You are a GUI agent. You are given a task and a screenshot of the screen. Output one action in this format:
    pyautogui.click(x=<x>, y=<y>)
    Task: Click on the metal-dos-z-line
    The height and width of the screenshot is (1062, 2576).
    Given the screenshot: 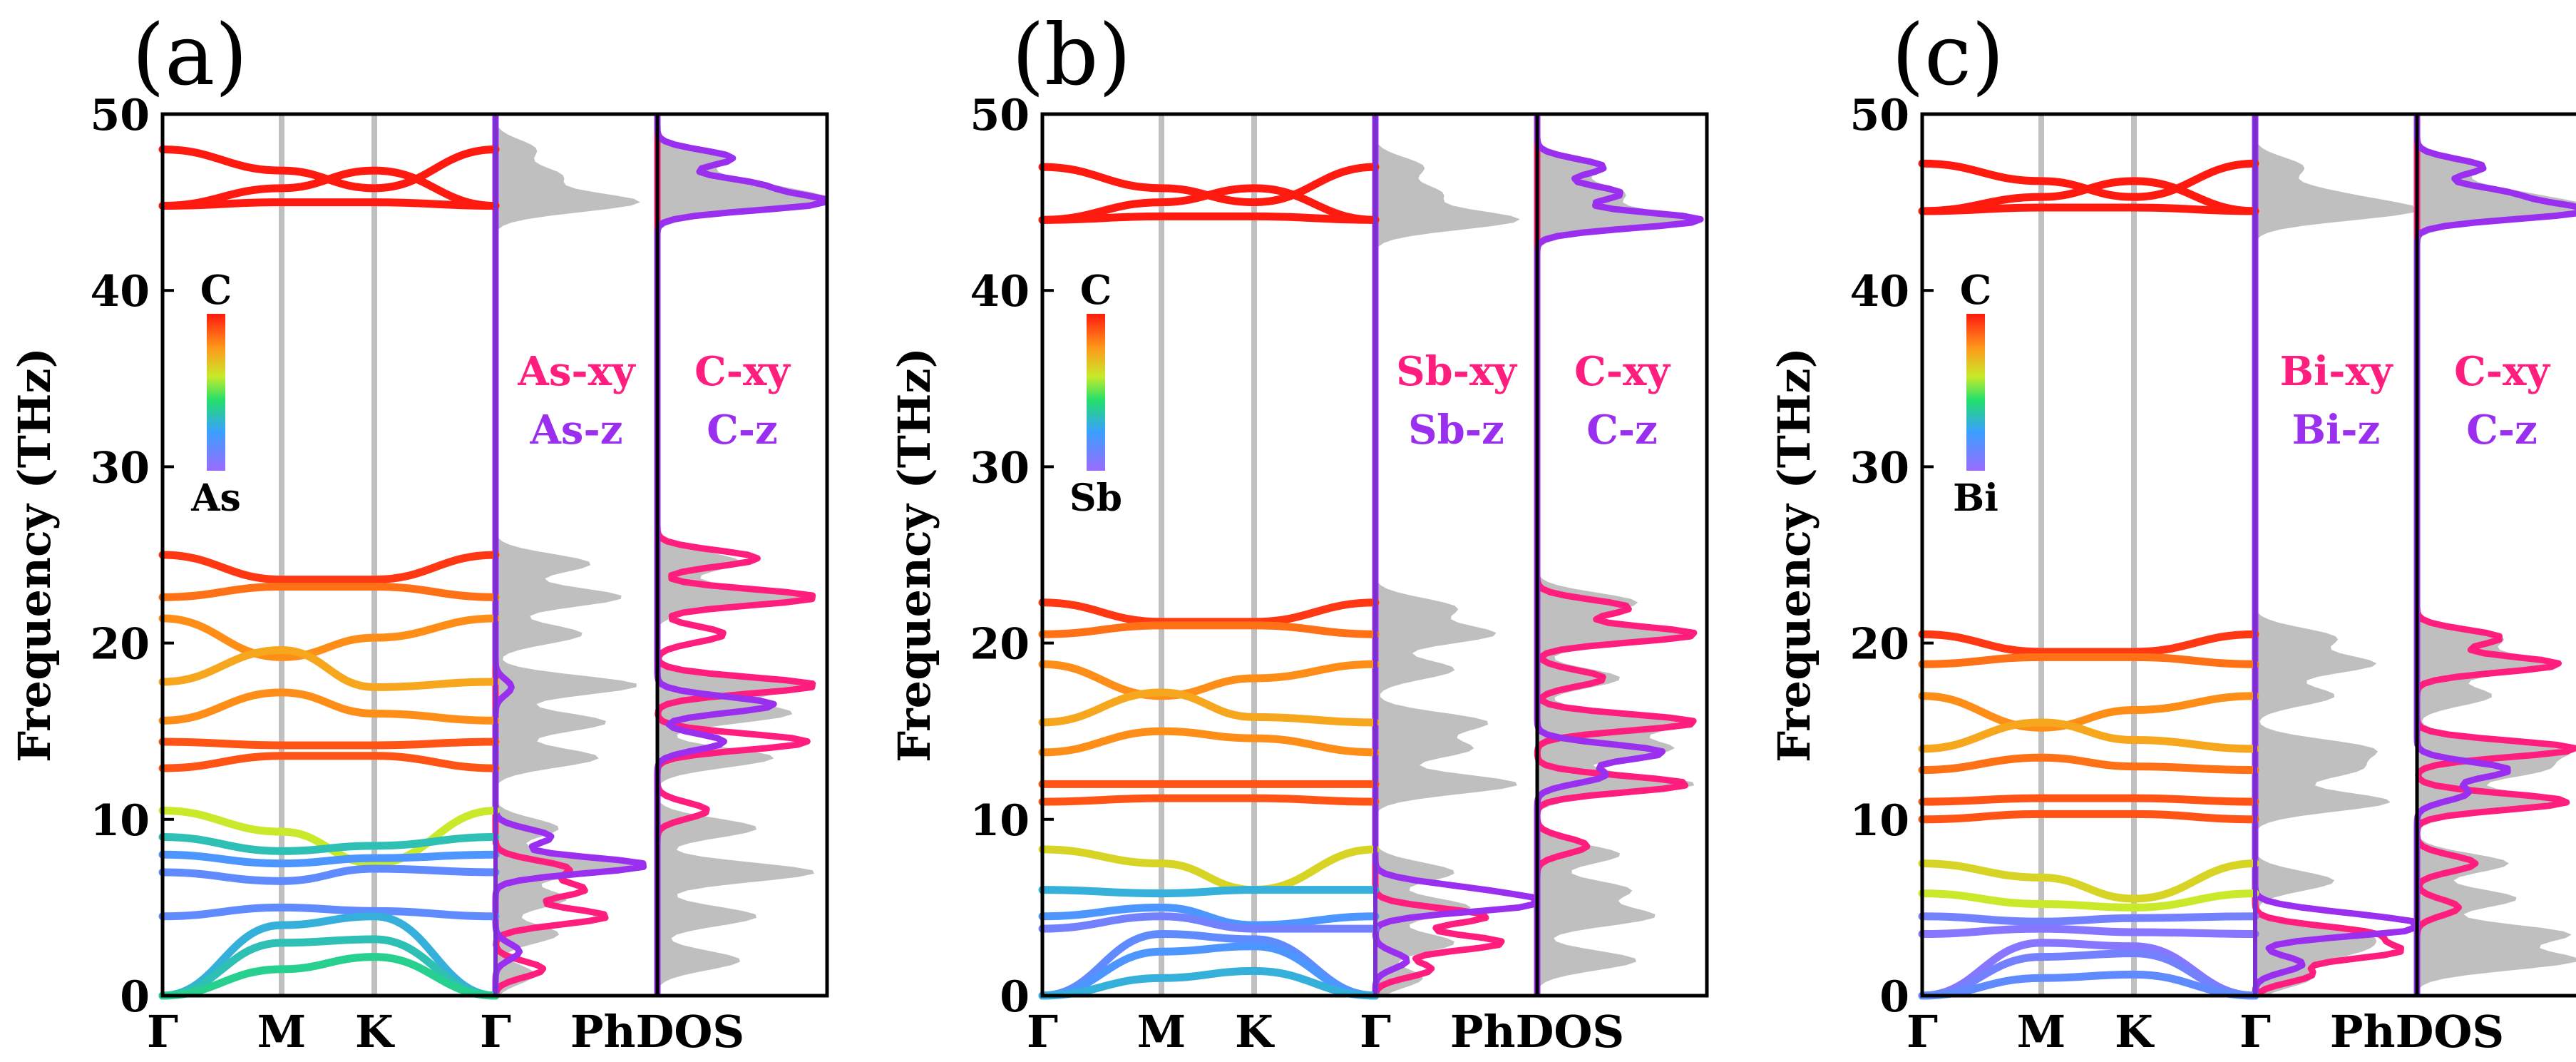 What is the action you would take?
    pyautogui.click(x=2335, y=555)
    